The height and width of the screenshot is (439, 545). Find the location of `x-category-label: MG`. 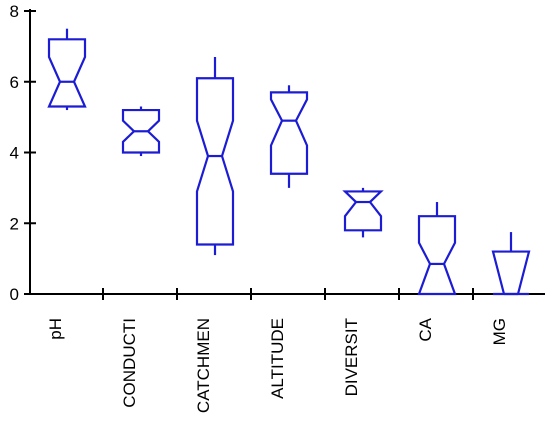

x-category-label: MG is located at coordinates (499, 331).